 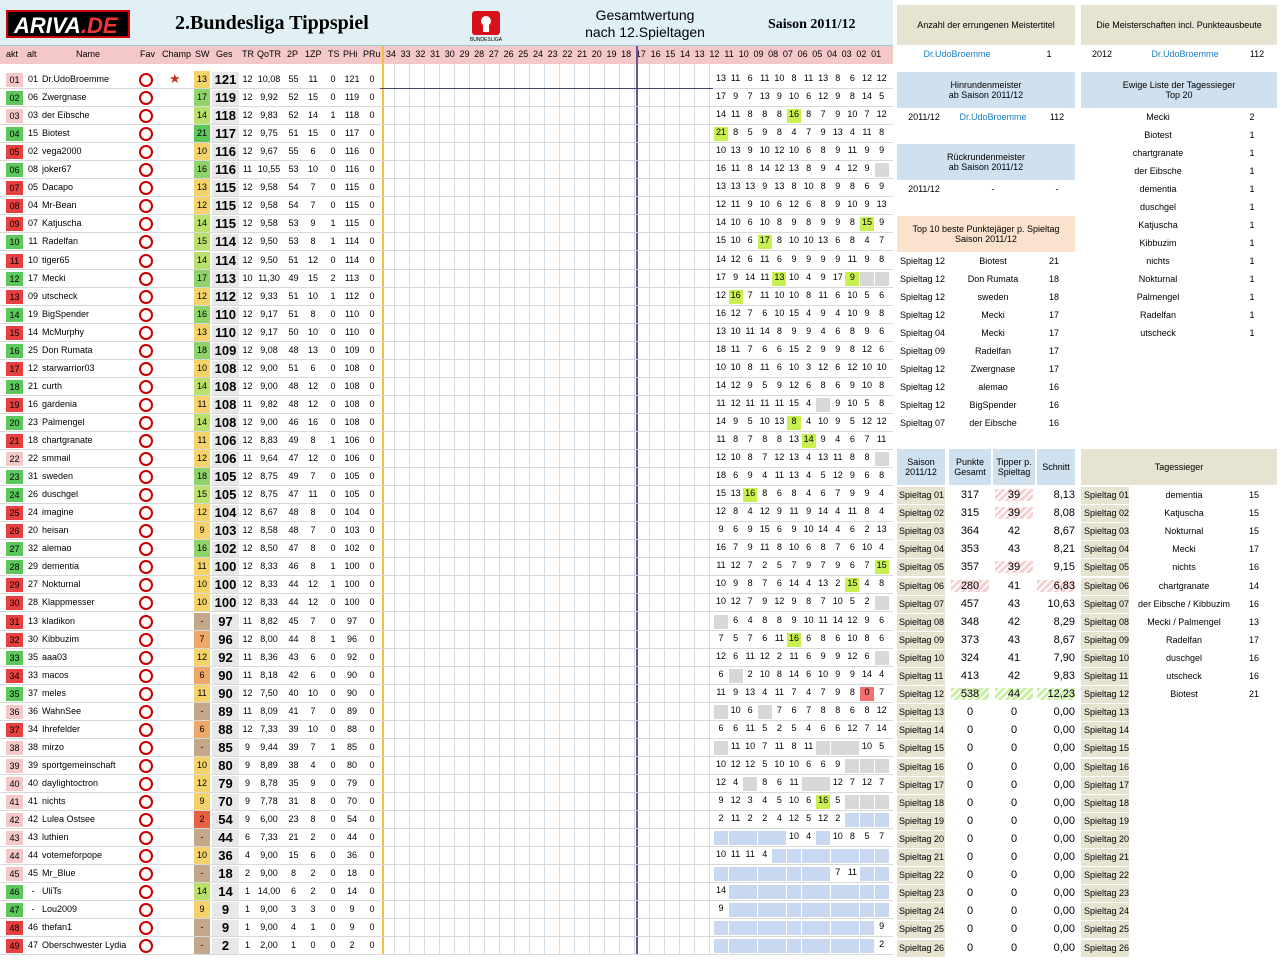 I want to click on player-name: kladikon, so click(x=59, y=620).